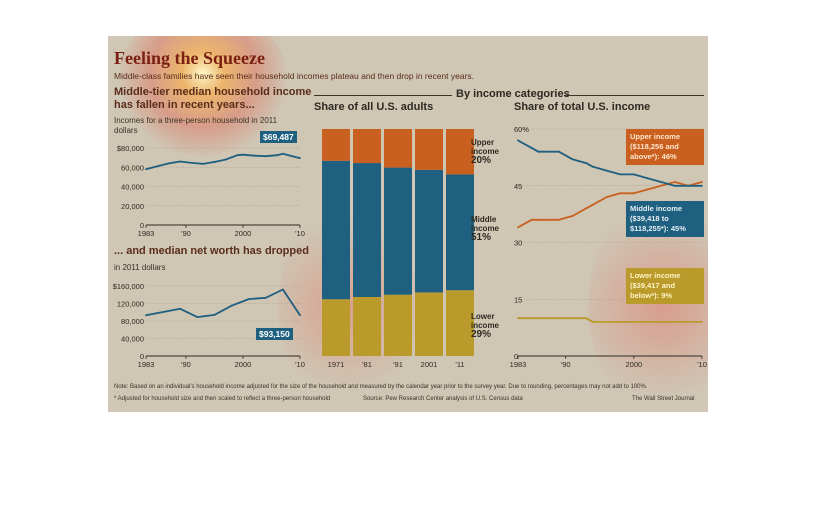 The height and width of the screenshot is (506, 816). I want to click on upper-income-segment-label: Upper income 20%, so click(488, 152).